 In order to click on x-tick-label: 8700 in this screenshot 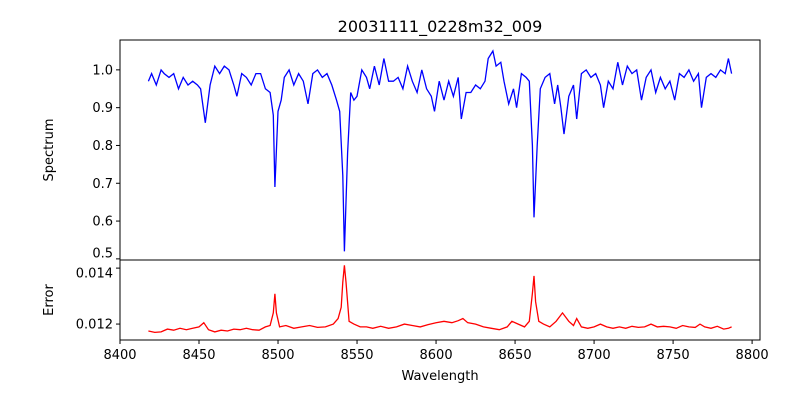, I will do `click(594, 355)`.